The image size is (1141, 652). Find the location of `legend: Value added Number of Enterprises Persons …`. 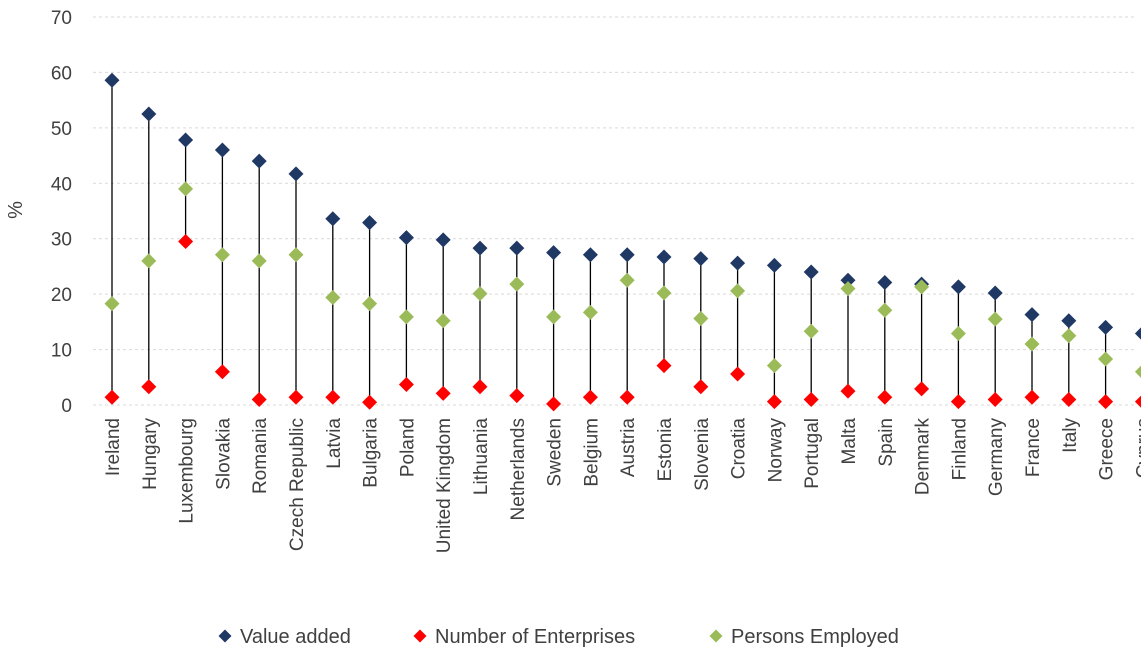

legend: Value added Number of Enterprises Persons … is located at coordinates (558, 637).